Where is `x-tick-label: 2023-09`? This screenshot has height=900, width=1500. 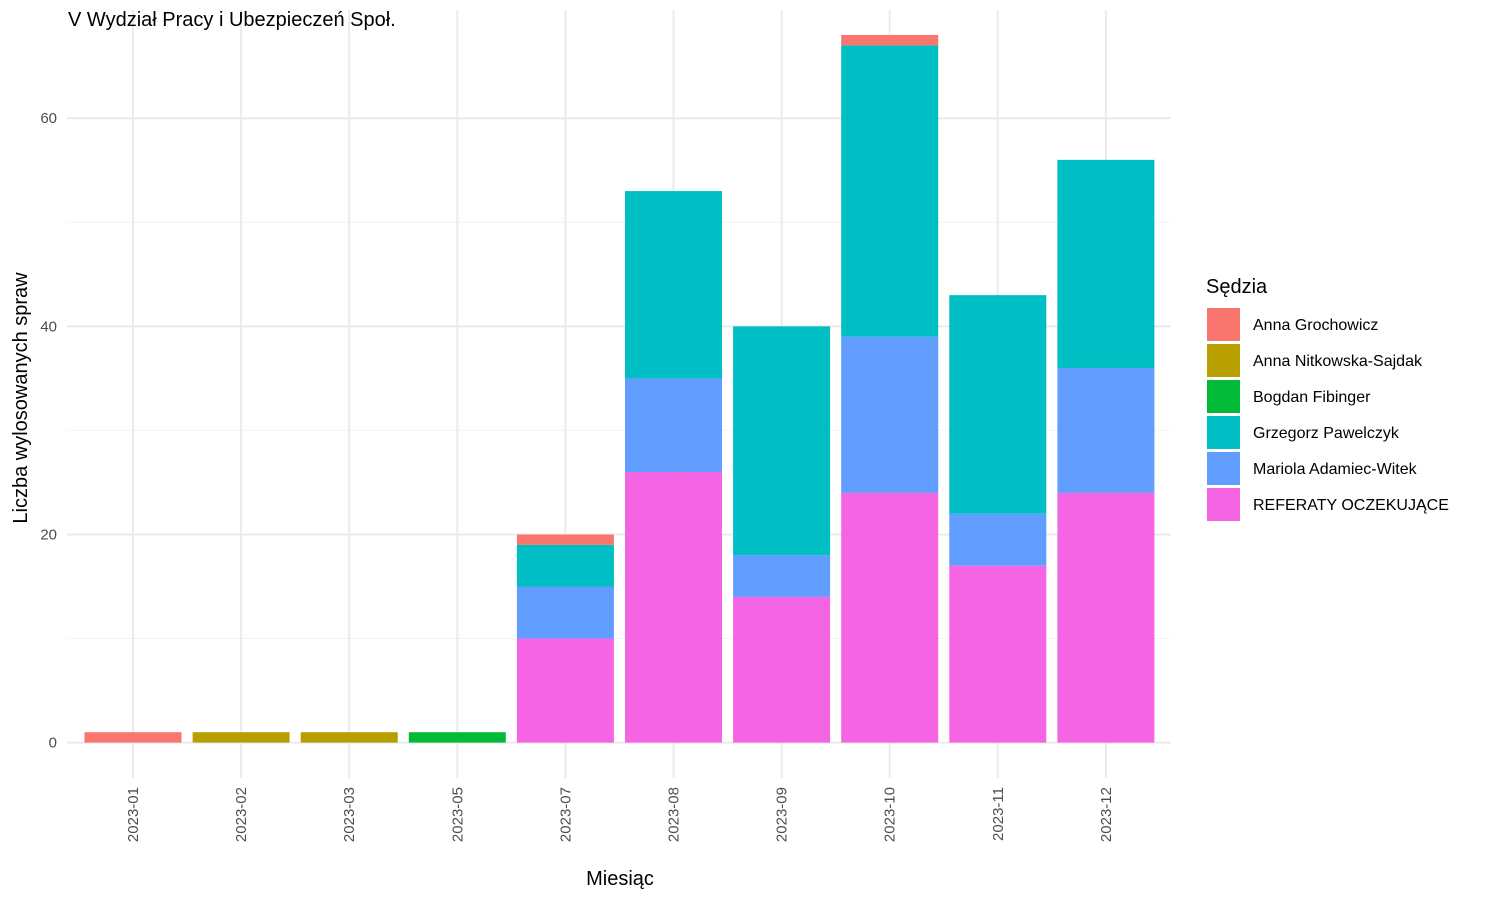 x-tick-label: 2023-09 is located at coordinates (782, 814).